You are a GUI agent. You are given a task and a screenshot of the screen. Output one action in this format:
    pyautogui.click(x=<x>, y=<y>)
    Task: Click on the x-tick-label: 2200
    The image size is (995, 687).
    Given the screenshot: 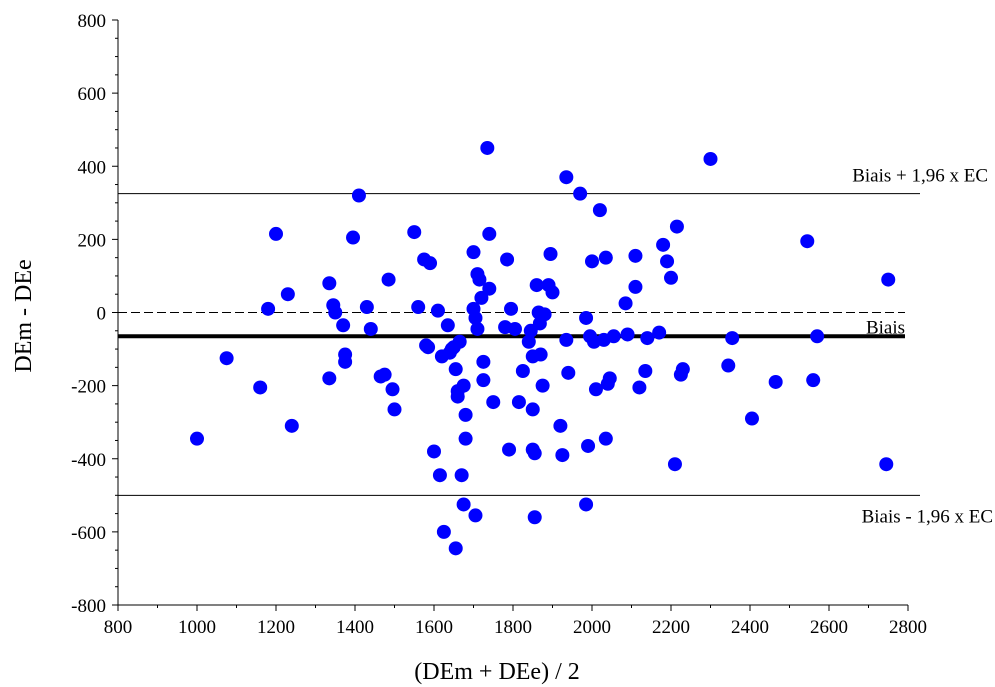 What is the action you would take?
    pyautogui.click(x=671, y=627)
    